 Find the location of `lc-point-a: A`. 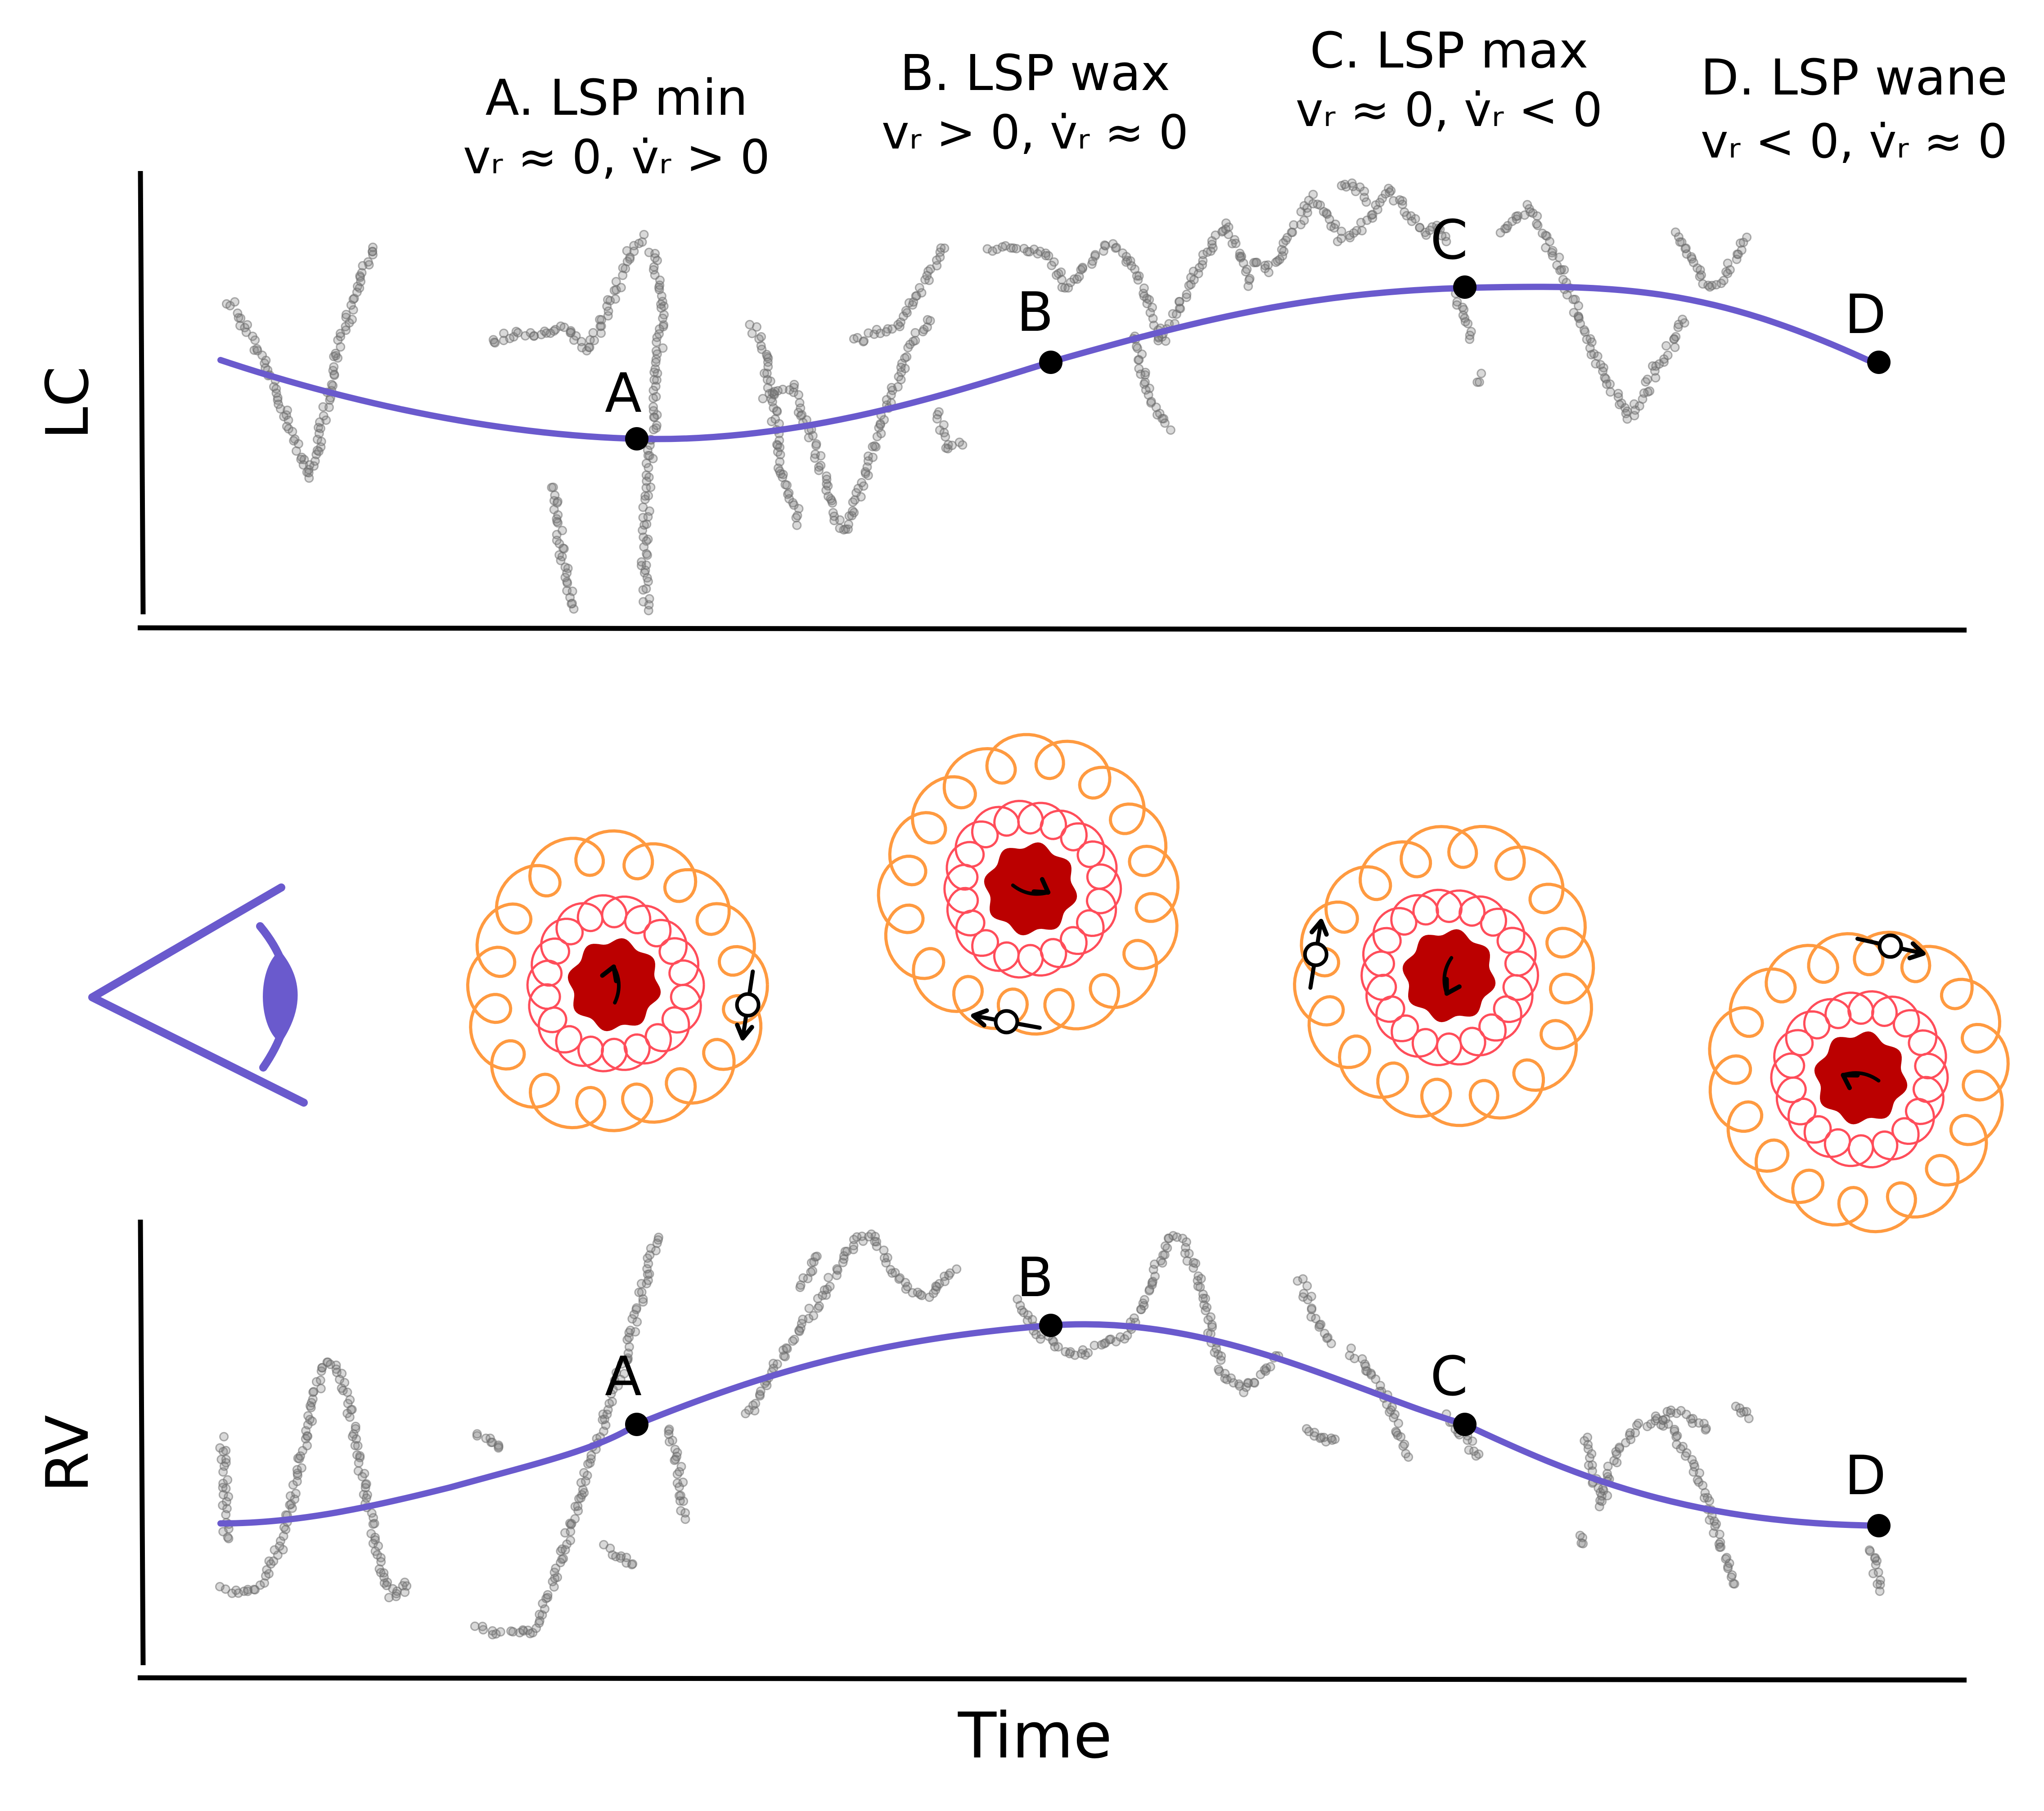

lc-point-a: A is located at coordinates (626, 406).